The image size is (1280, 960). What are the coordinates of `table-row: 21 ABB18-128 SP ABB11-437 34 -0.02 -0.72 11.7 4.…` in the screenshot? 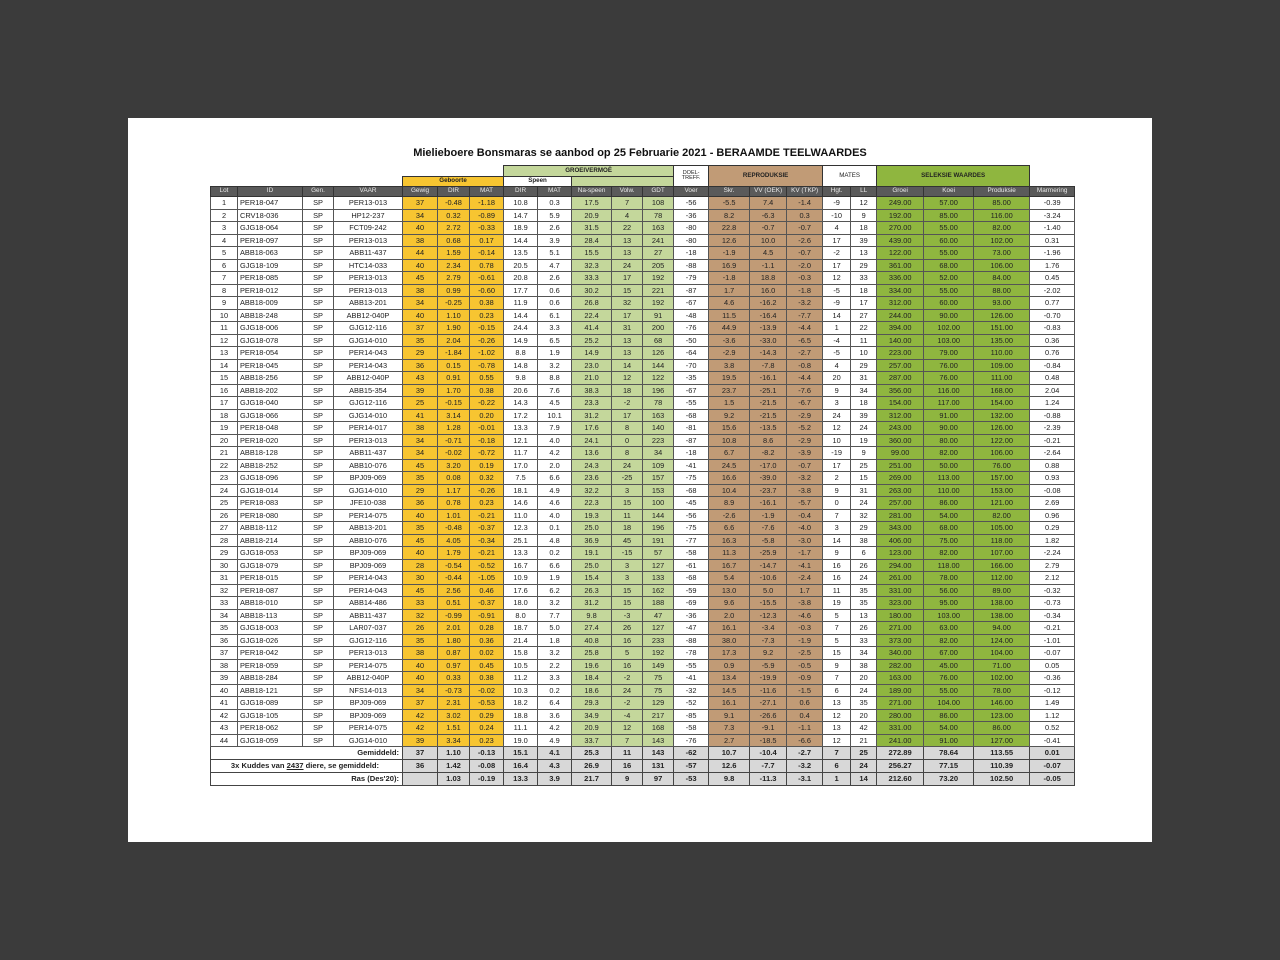 It's located at (643, 453).